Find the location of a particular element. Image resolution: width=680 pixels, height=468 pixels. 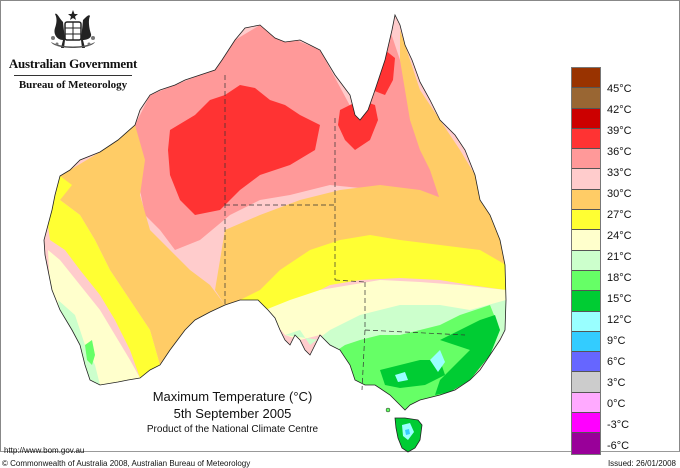

legend-label: 36°C is located at coordinates (619, 152).